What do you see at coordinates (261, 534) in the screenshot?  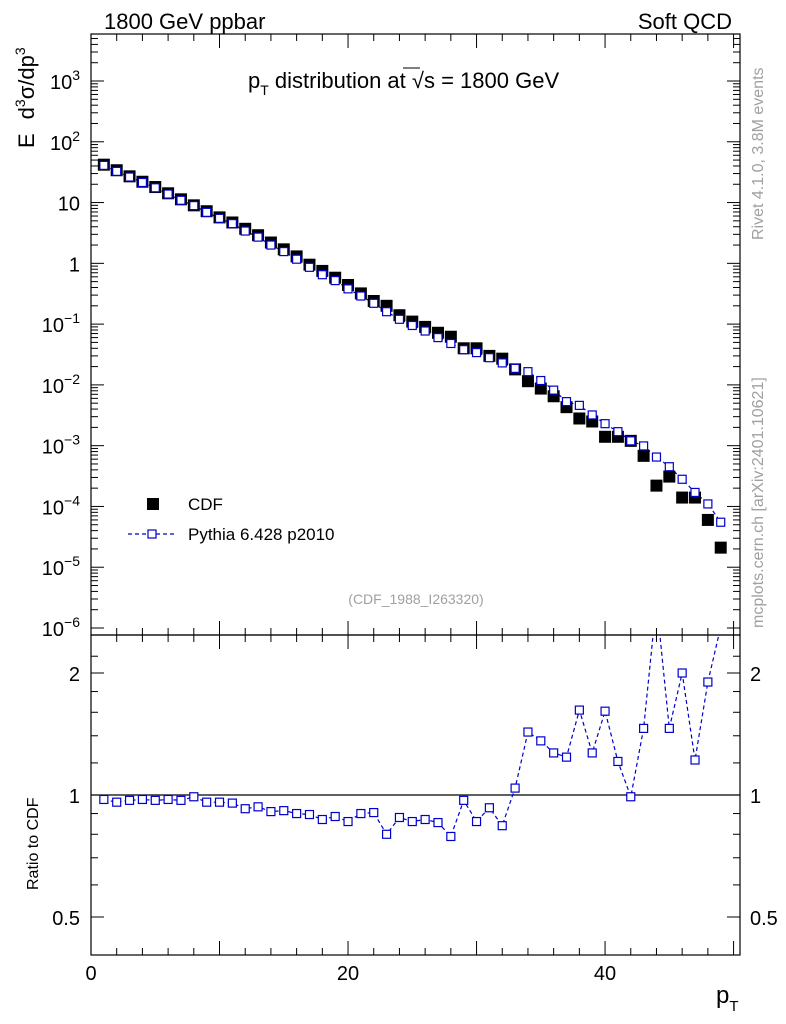 I see `legend-pythia-label: Pythia 6.428 p2010` at bounding box center [261, 534].